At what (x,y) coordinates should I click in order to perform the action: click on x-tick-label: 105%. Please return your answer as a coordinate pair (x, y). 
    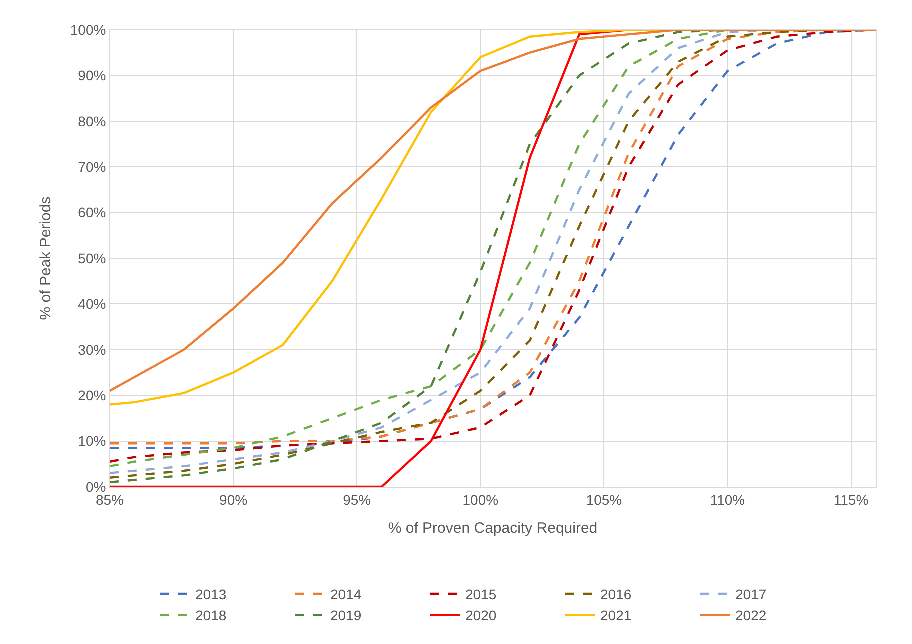
    Looking at the image, I should click on (604, 500).